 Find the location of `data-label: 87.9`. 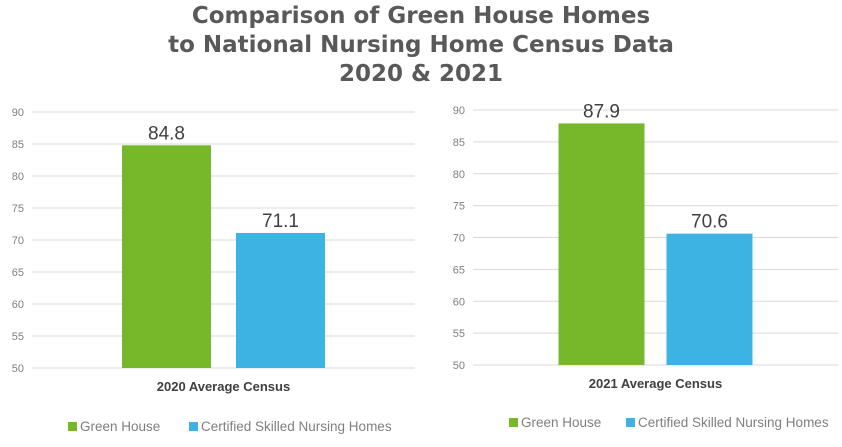

data-label: 87.9 is located at coordinates (601, 111).